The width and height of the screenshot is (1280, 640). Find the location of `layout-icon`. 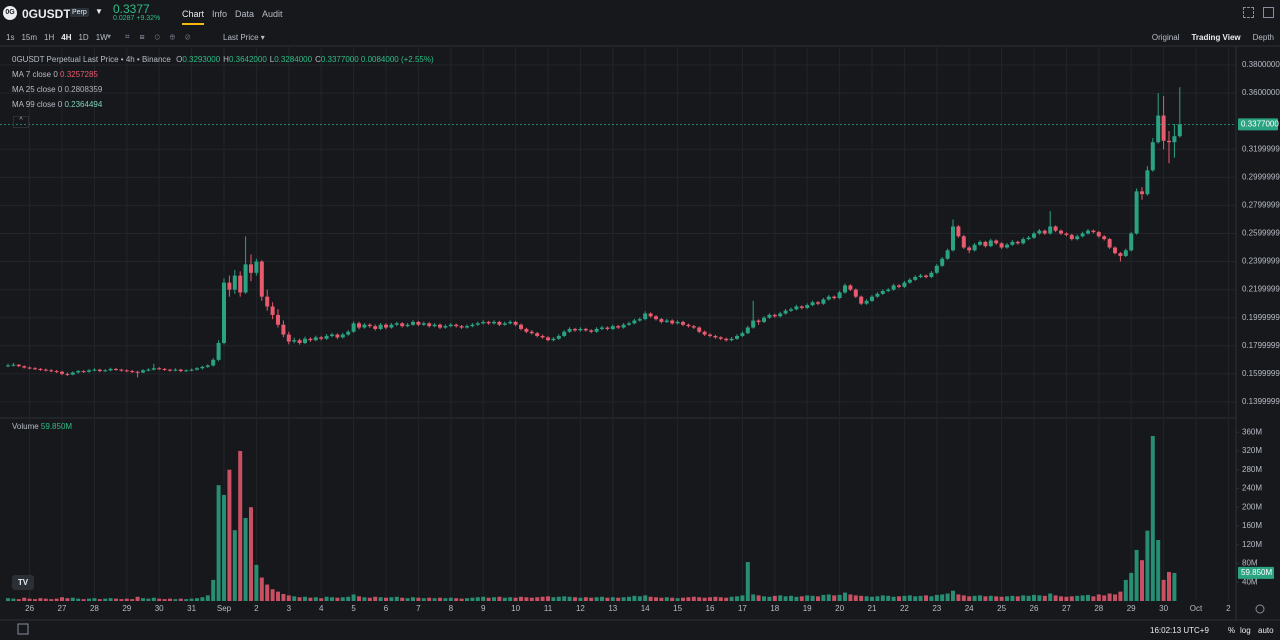

layout-icon is located at coordinates (1248, 12).